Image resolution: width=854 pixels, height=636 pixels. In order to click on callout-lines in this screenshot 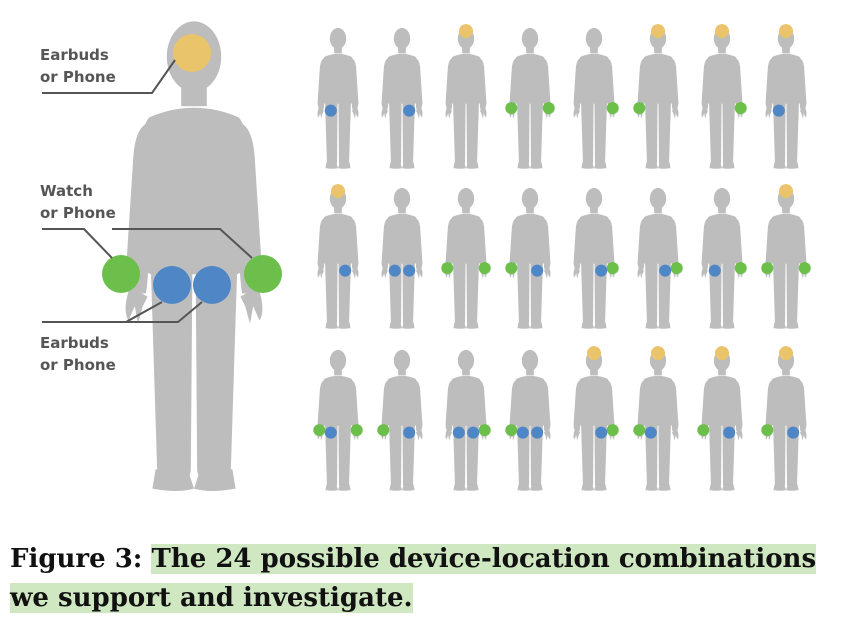, I will do `click(147, 191)`.